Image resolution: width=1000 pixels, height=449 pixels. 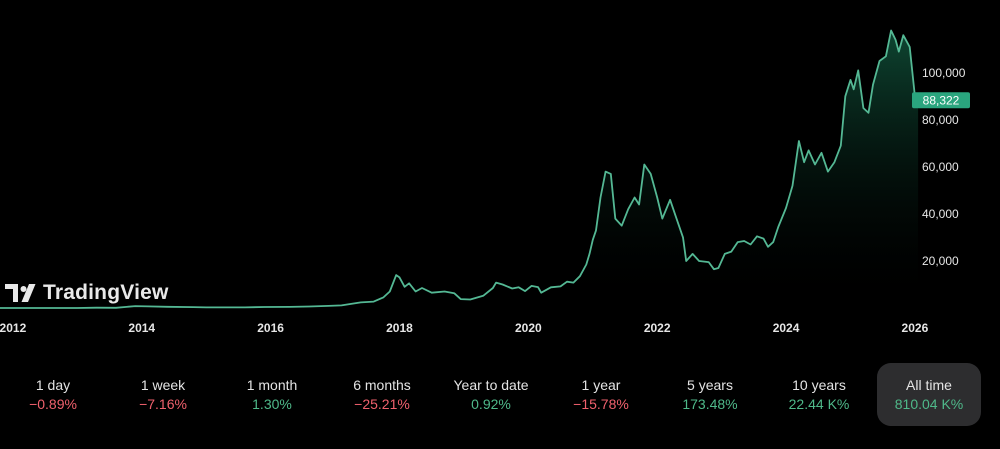 I want to click on y-tick-label: 60,000, so click(x=940, y=167).